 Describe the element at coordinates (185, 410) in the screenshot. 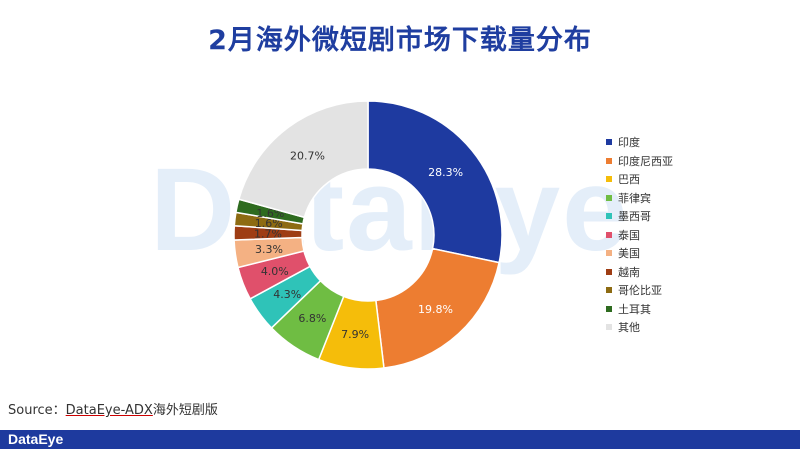

I see `source-suffix: 海外短剧版` at that location.